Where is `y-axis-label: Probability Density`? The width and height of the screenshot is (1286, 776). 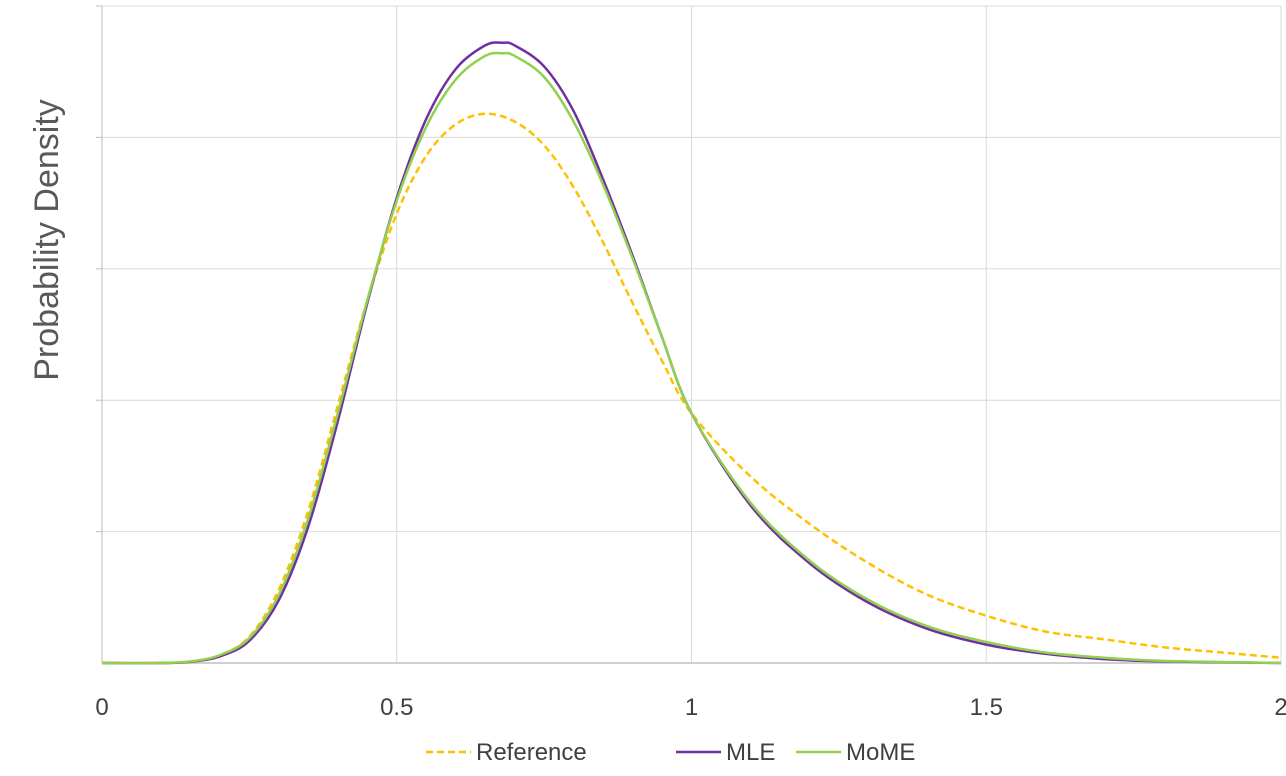 y-axis-label: Probability Density is located at coordinates (47, 240).